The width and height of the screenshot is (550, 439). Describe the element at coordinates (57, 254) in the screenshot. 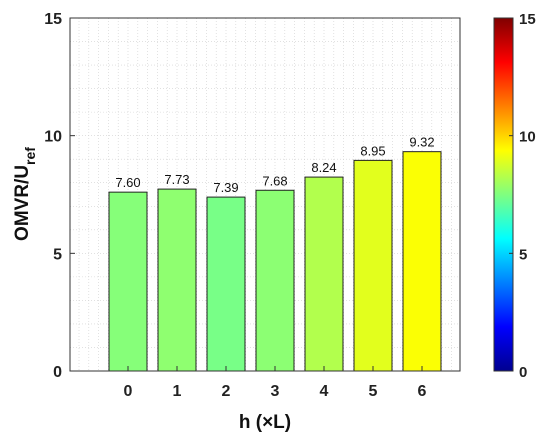

I see `y-tick-label: 5` at that location.